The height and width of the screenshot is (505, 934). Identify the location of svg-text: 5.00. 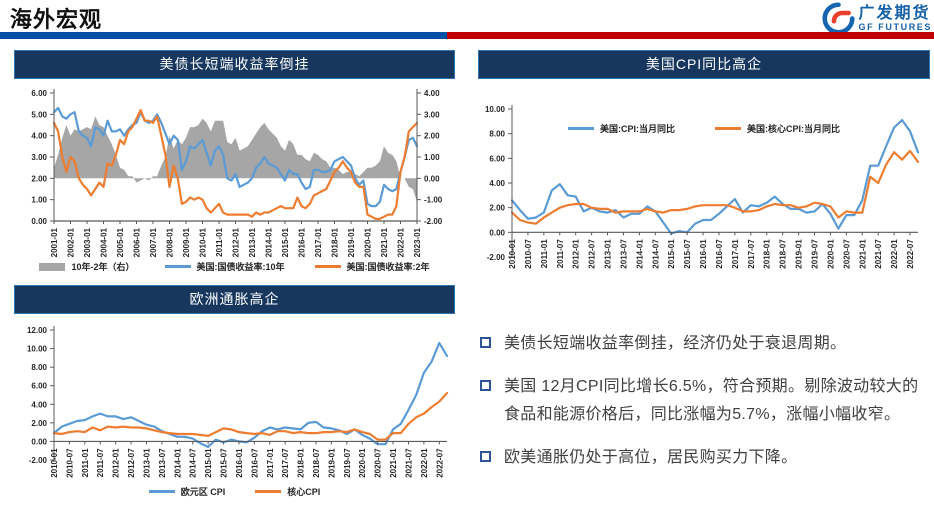
(39, 114).